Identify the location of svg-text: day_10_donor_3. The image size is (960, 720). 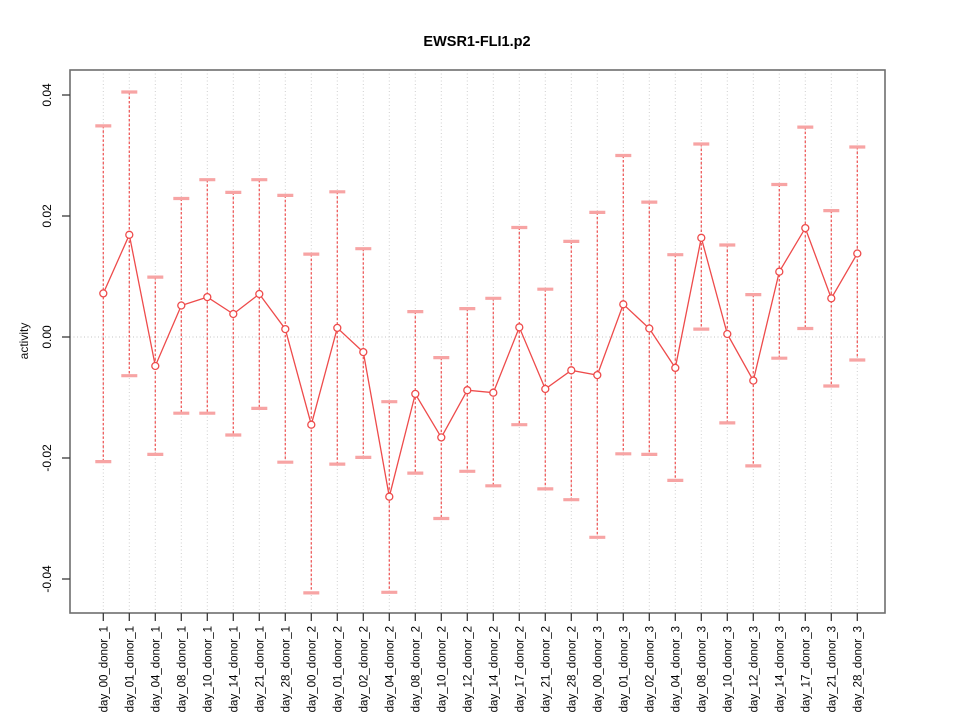
(728, 669).